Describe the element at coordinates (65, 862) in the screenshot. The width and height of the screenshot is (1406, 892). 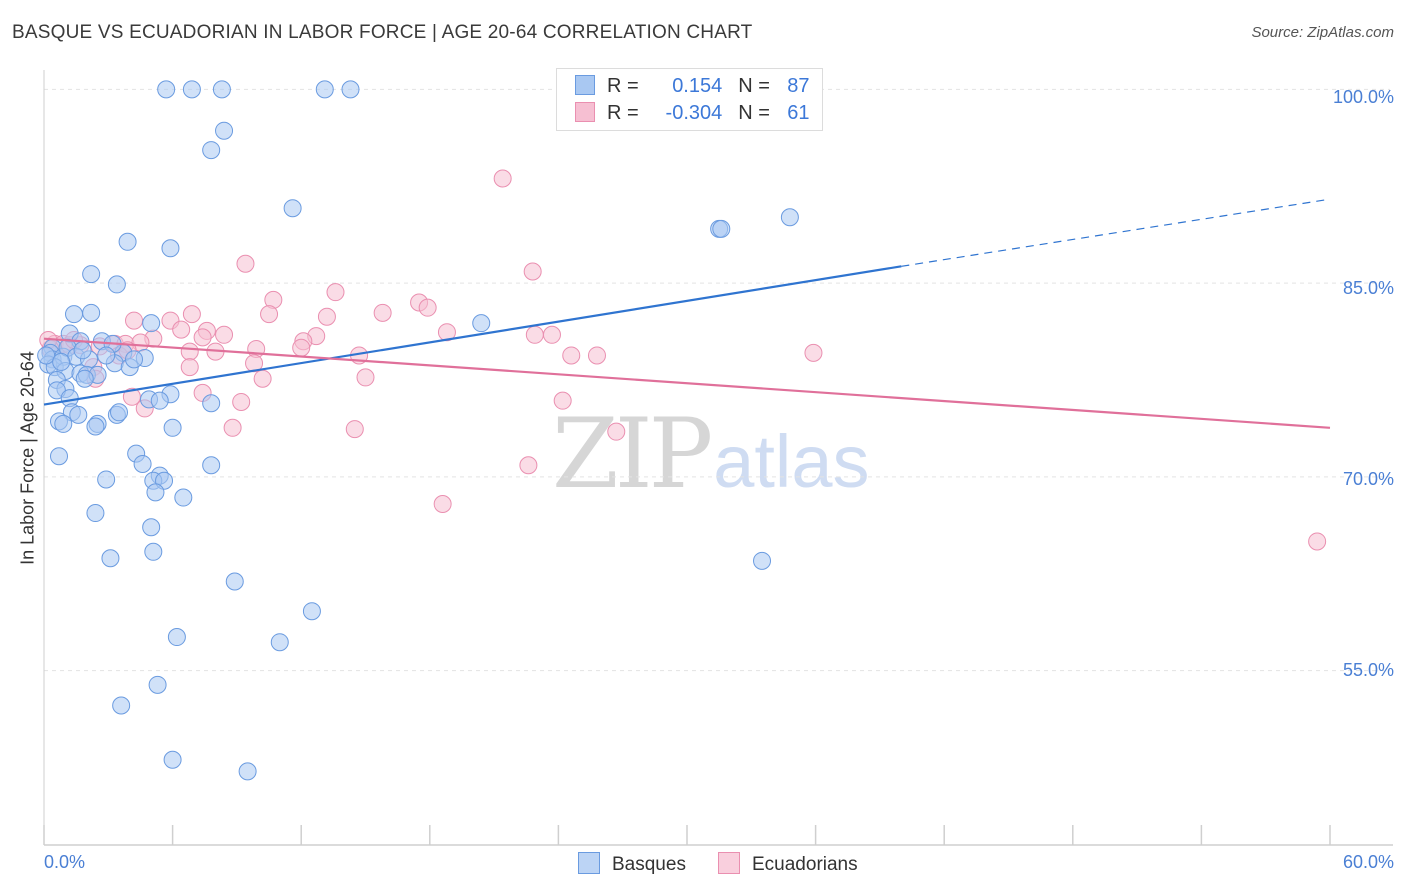
I see `x-tick-label: 0.0%` at that location.